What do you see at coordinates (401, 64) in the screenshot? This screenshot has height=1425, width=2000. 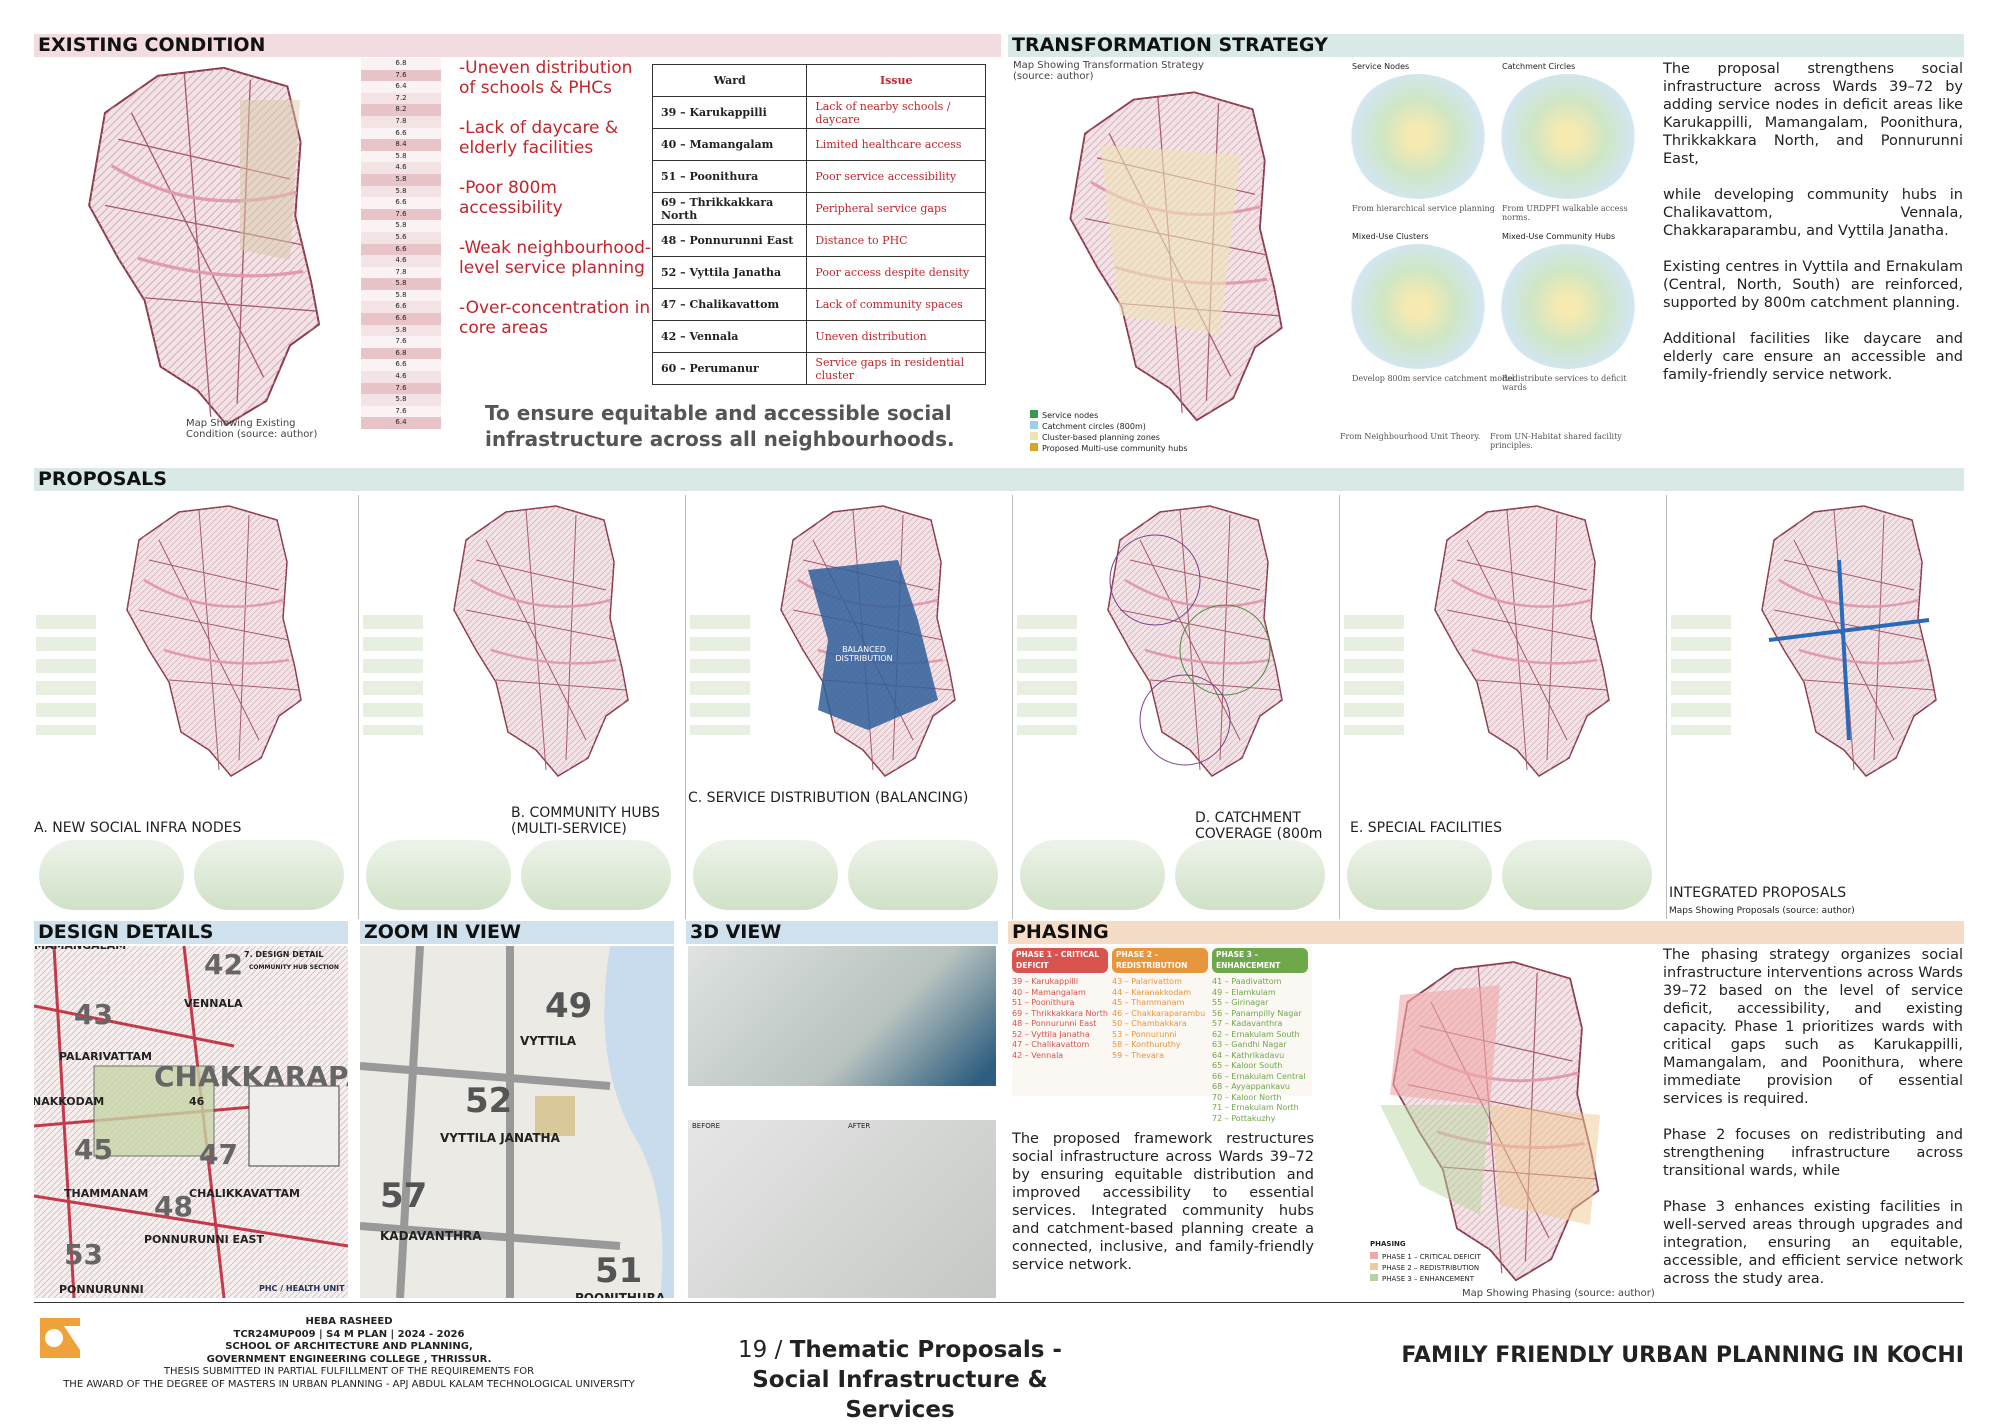 I see `index-value: 6.8` at bounding box center [401, 64].